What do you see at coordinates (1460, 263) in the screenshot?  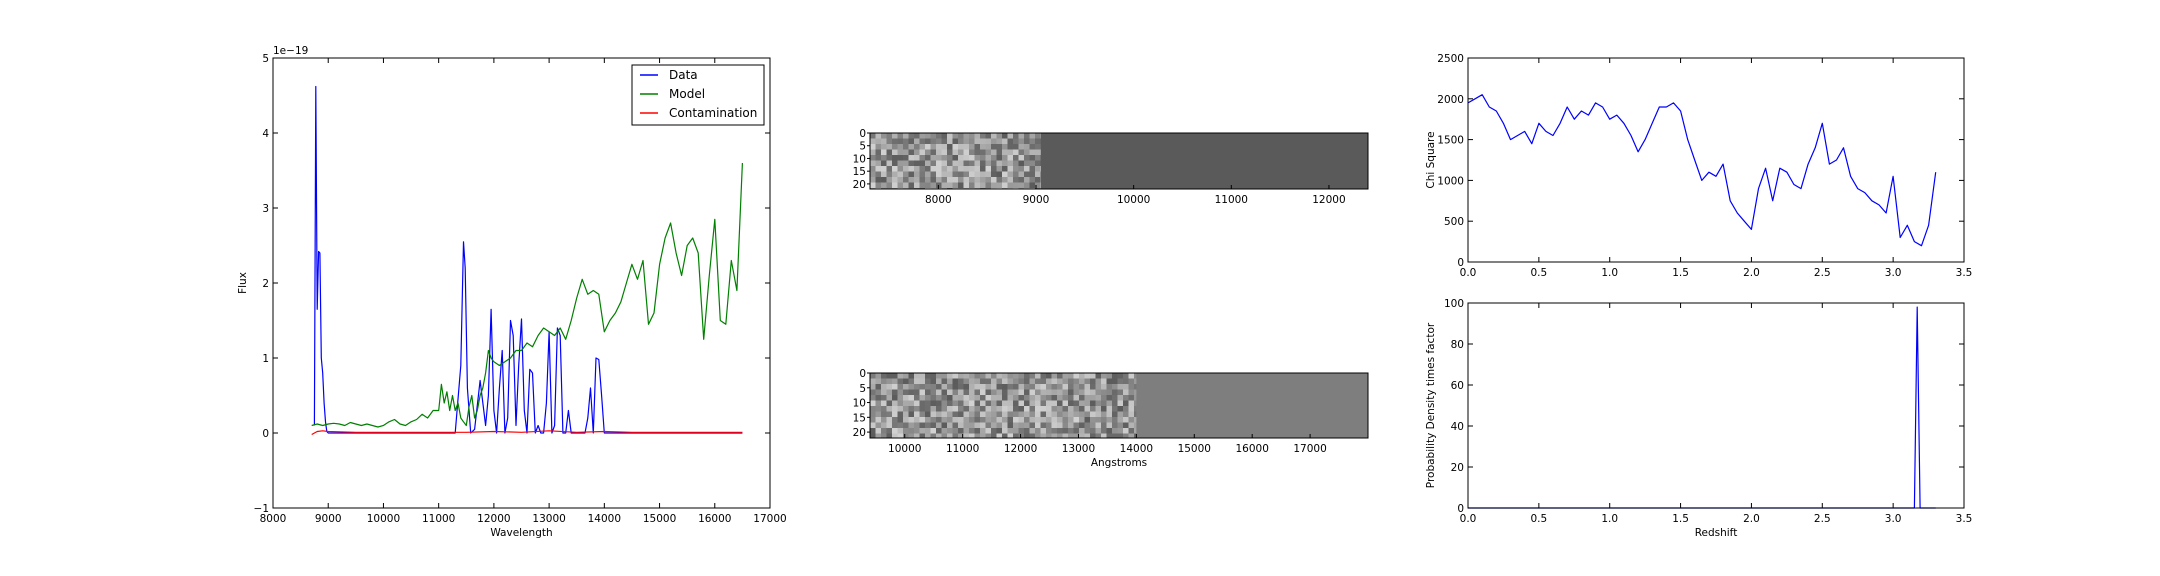 I see `y-tick-label: 0` at bounding box center [1460, 263].